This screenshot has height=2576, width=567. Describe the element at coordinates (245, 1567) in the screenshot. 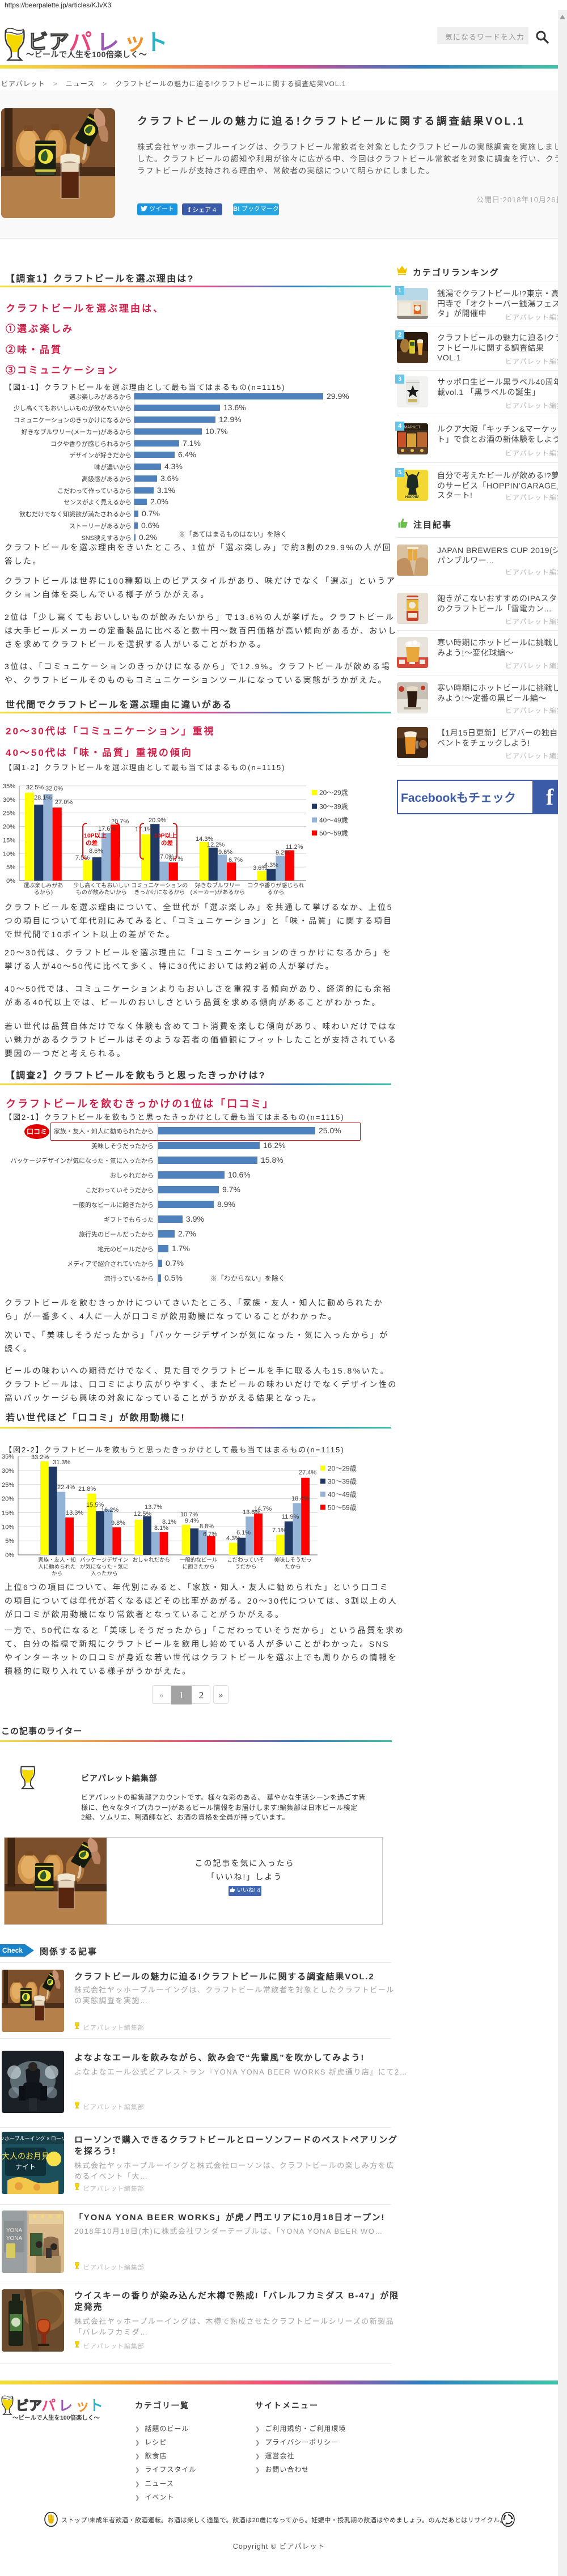

I see `svg-text: うだから` at that location.